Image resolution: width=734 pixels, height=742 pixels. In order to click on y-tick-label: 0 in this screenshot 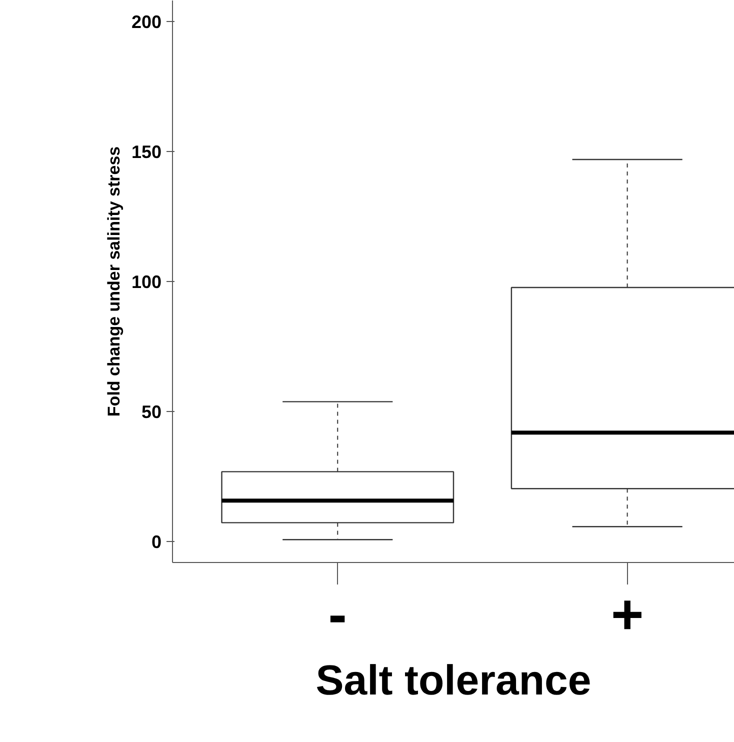, I will do `click(156, 542)`.